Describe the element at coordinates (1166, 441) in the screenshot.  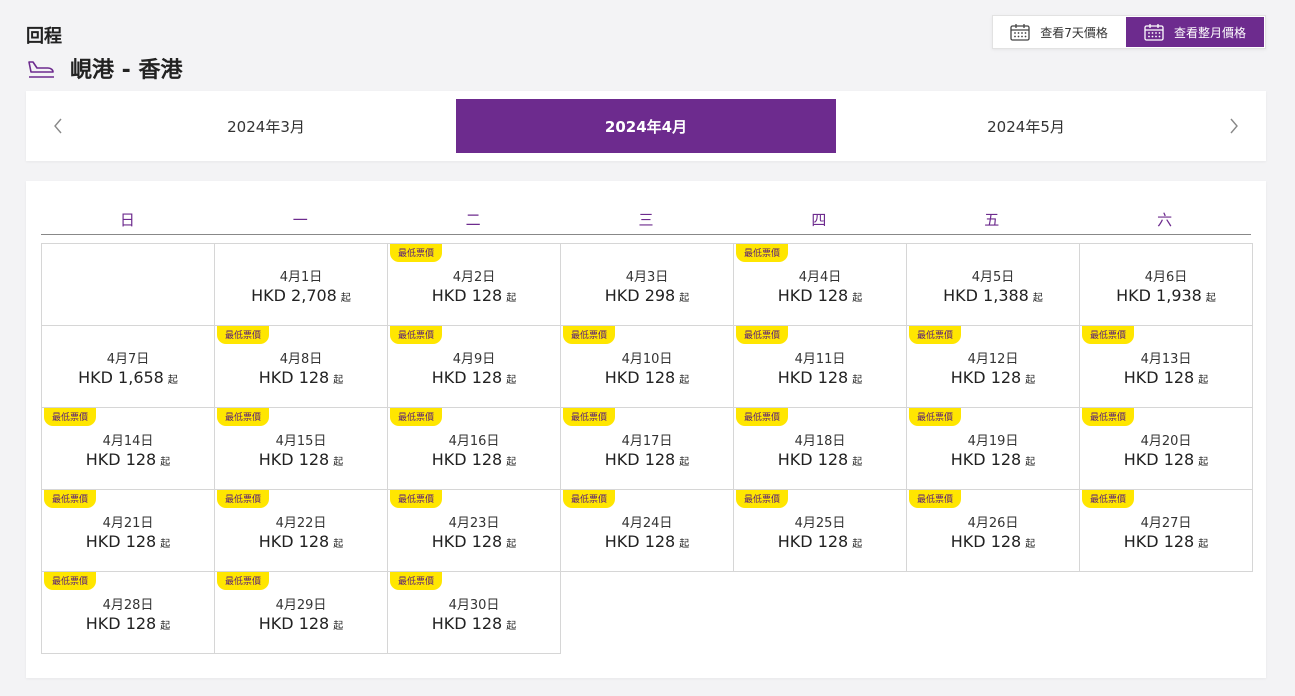
I see `day-date: 4月20日` at that location.